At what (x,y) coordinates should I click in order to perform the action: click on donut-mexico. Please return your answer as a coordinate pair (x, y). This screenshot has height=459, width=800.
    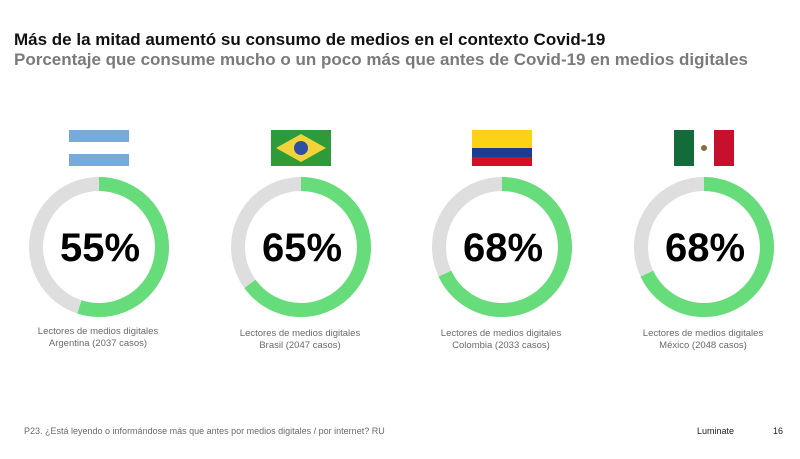
    Looking at the image, I should click on (704, 247).